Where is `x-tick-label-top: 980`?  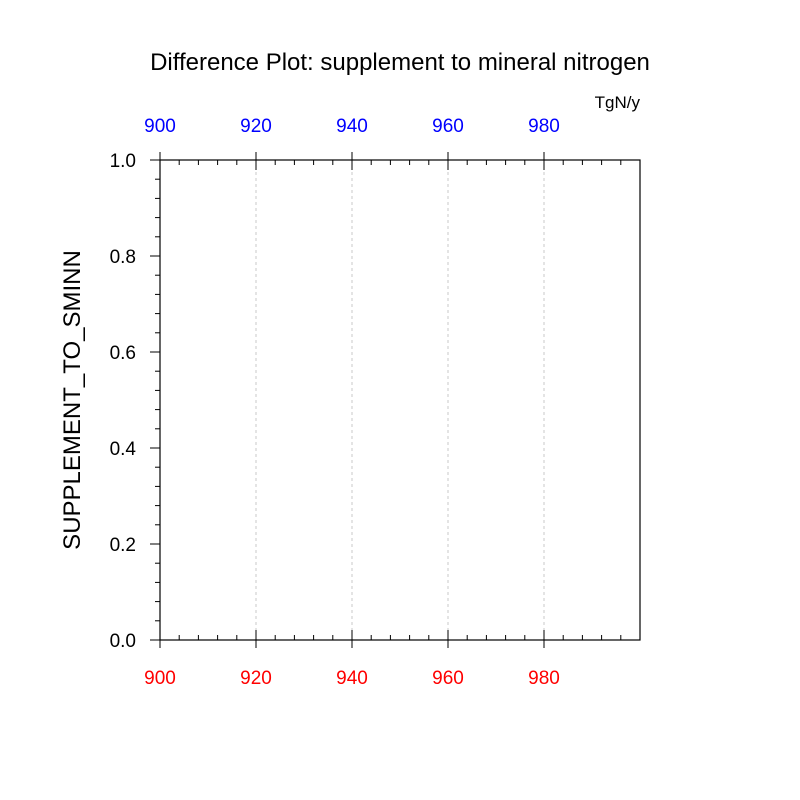
x-tick-label-top: 980 is located at coordinates (544, 126).